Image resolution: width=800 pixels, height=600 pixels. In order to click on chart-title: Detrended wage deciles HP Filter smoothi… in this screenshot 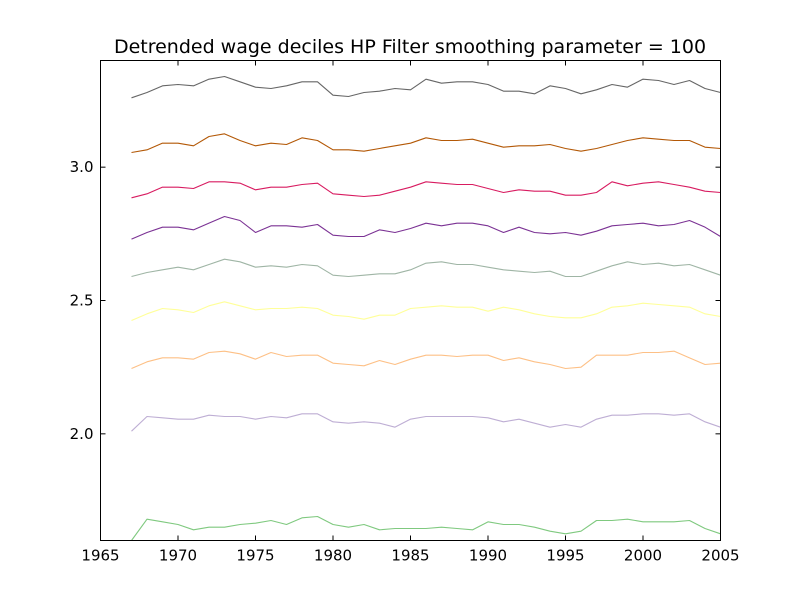, I will do `click(410, 47)`.